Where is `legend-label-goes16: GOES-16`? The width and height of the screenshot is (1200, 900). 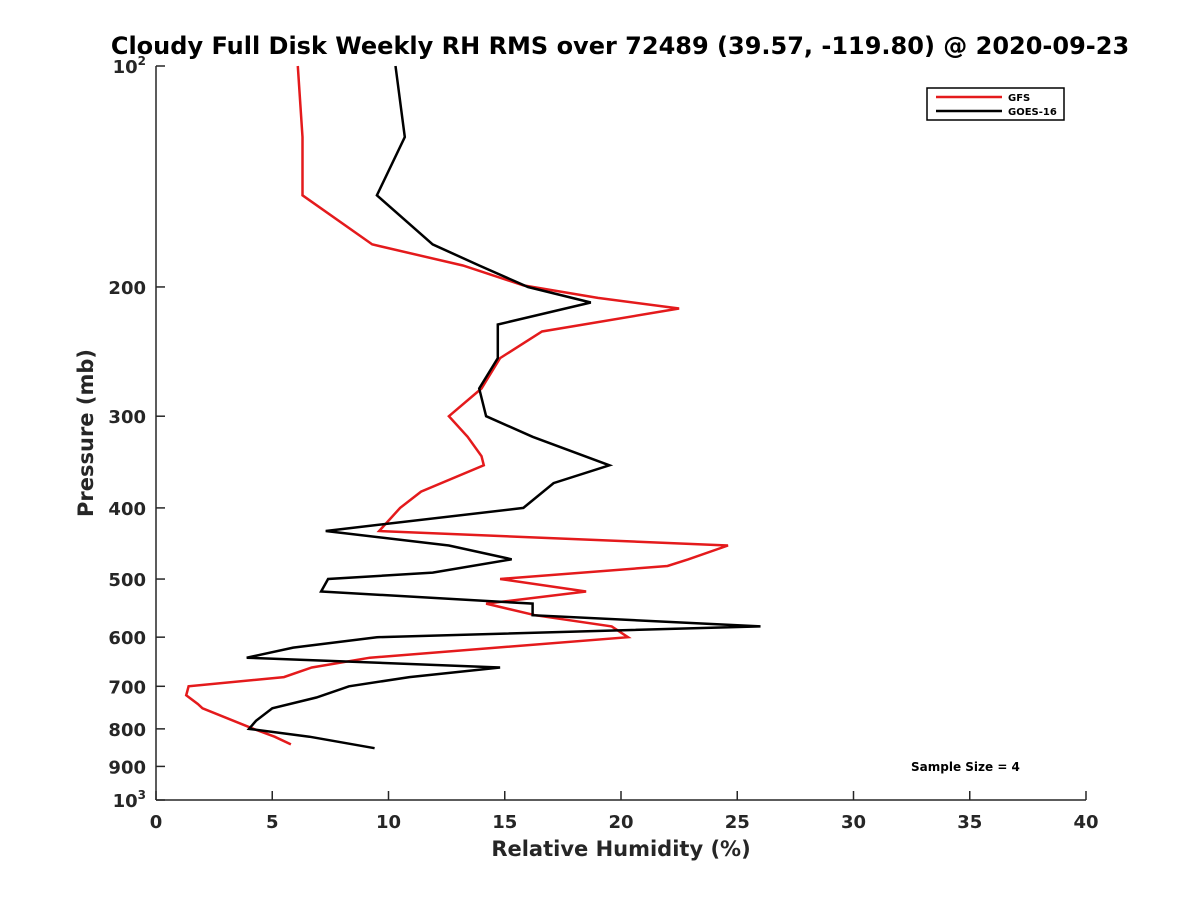
legend-label-goes16: GOES-16 is located at coordinates (1032, 112).